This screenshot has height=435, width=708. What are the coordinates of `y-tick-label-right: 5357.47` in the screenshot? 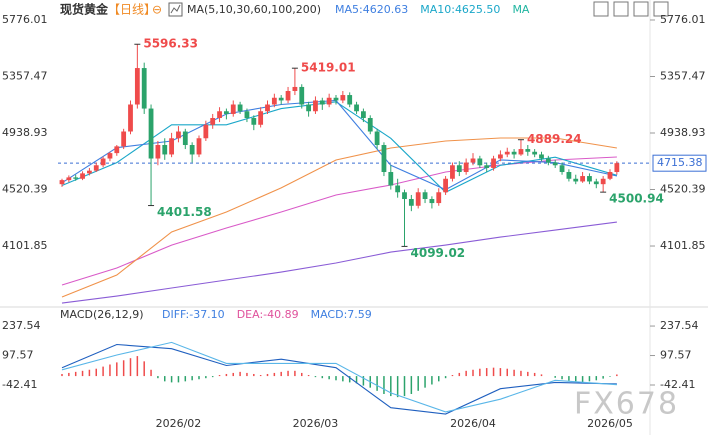 It's located at (683, 75).